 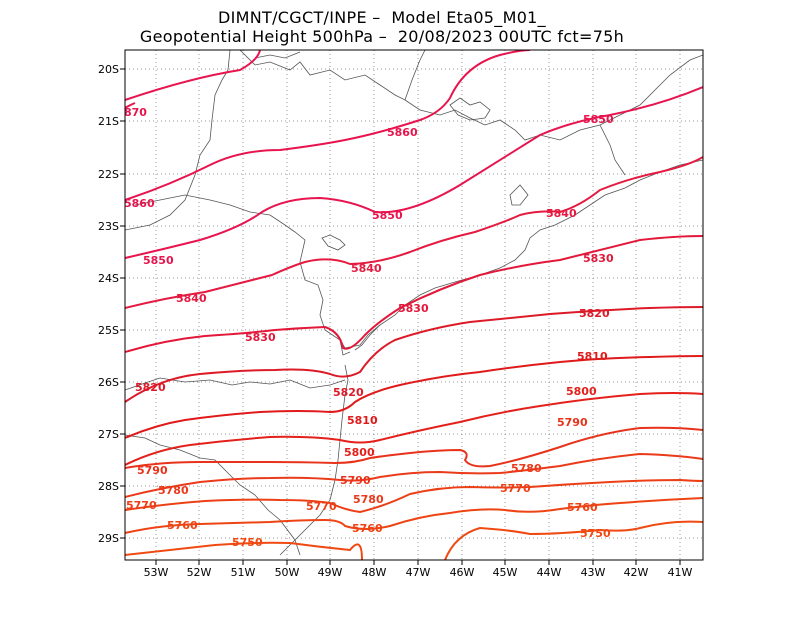 I want to click on lat-label: 25S, so click(x=108, y=330).